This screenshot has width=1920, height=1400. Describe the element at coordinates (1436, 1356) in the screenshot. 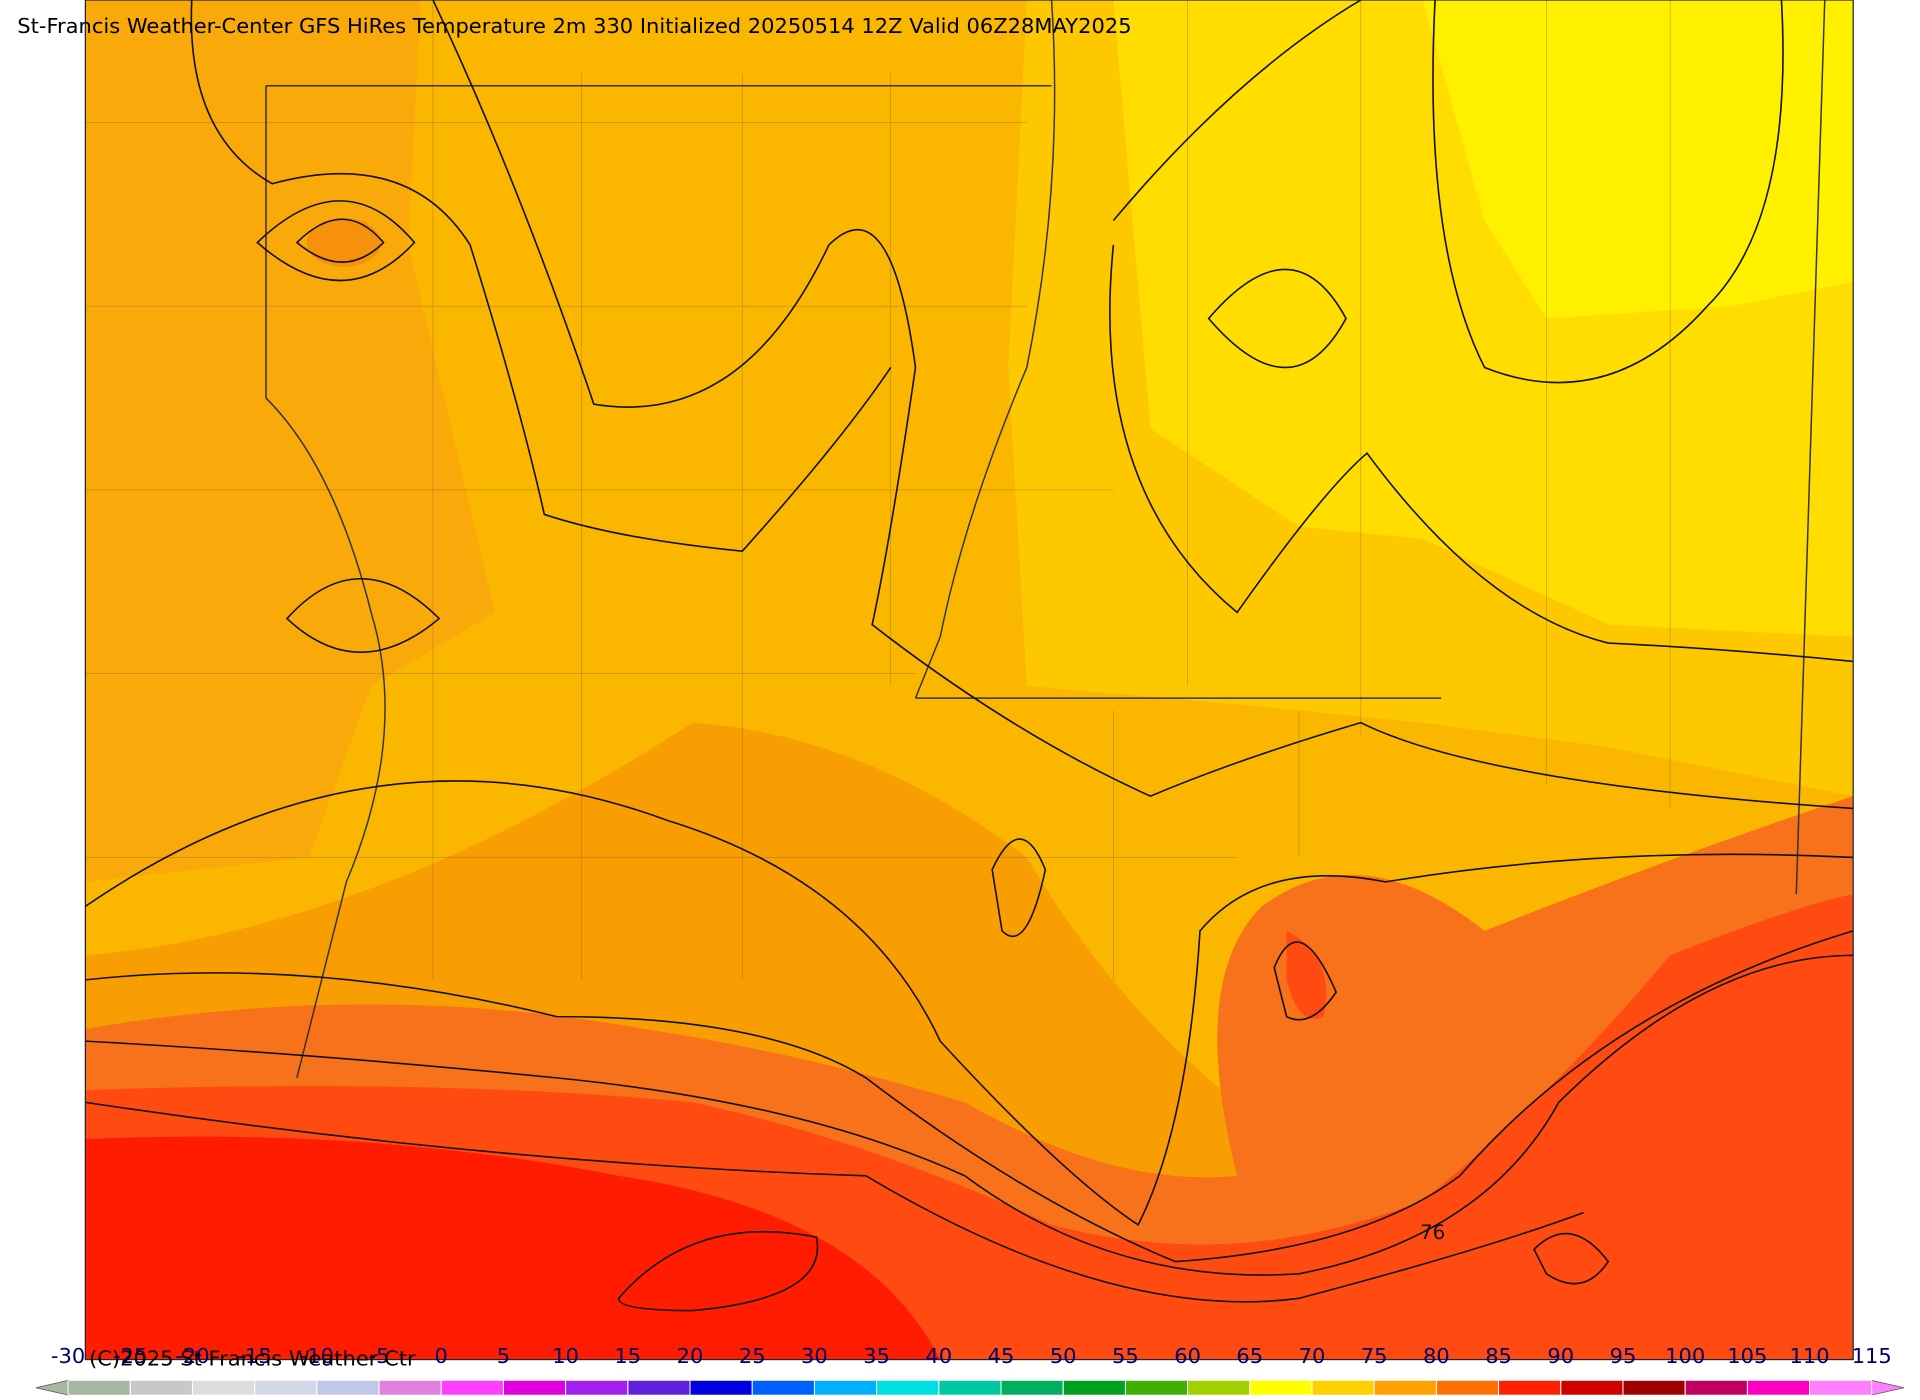

I see `colorbar-tick-label: 80` at that location.